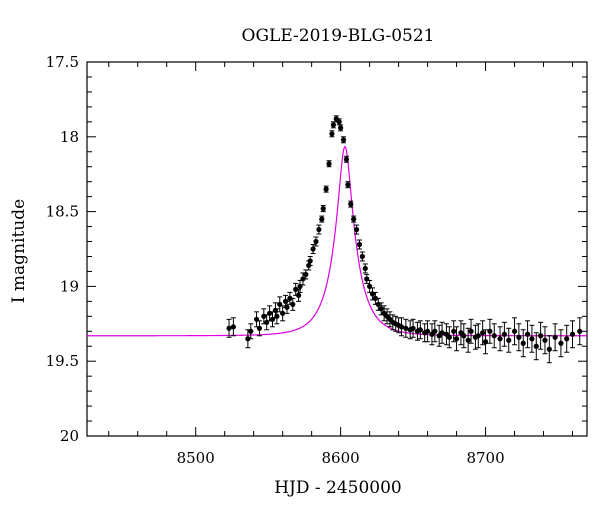 Image resolution: width=600 pixels, height=516 pixels. Describe the element at coordinates (62, 62) in the screenshot. I see `y-tick-label: 17.5` at that location.